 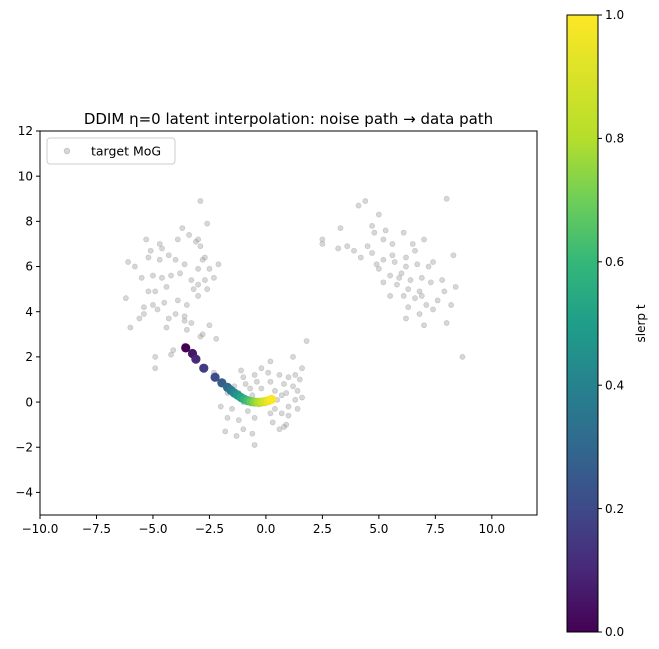 I want to click on y-tick-label: 4, so click(x=29, y=312).